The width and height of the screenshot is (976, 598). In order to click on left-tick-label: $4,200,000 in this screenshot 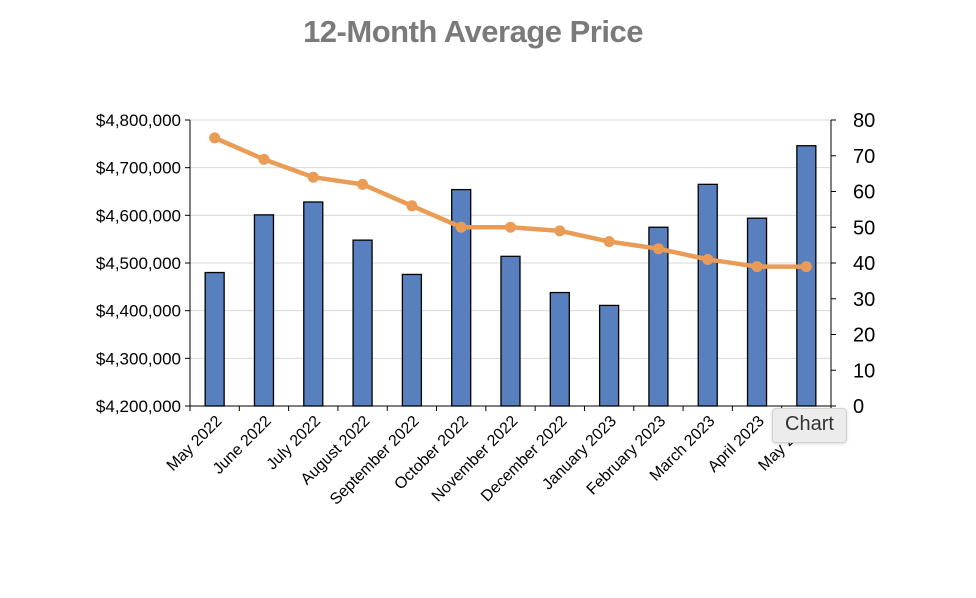, I will do `click(138, 406)`.